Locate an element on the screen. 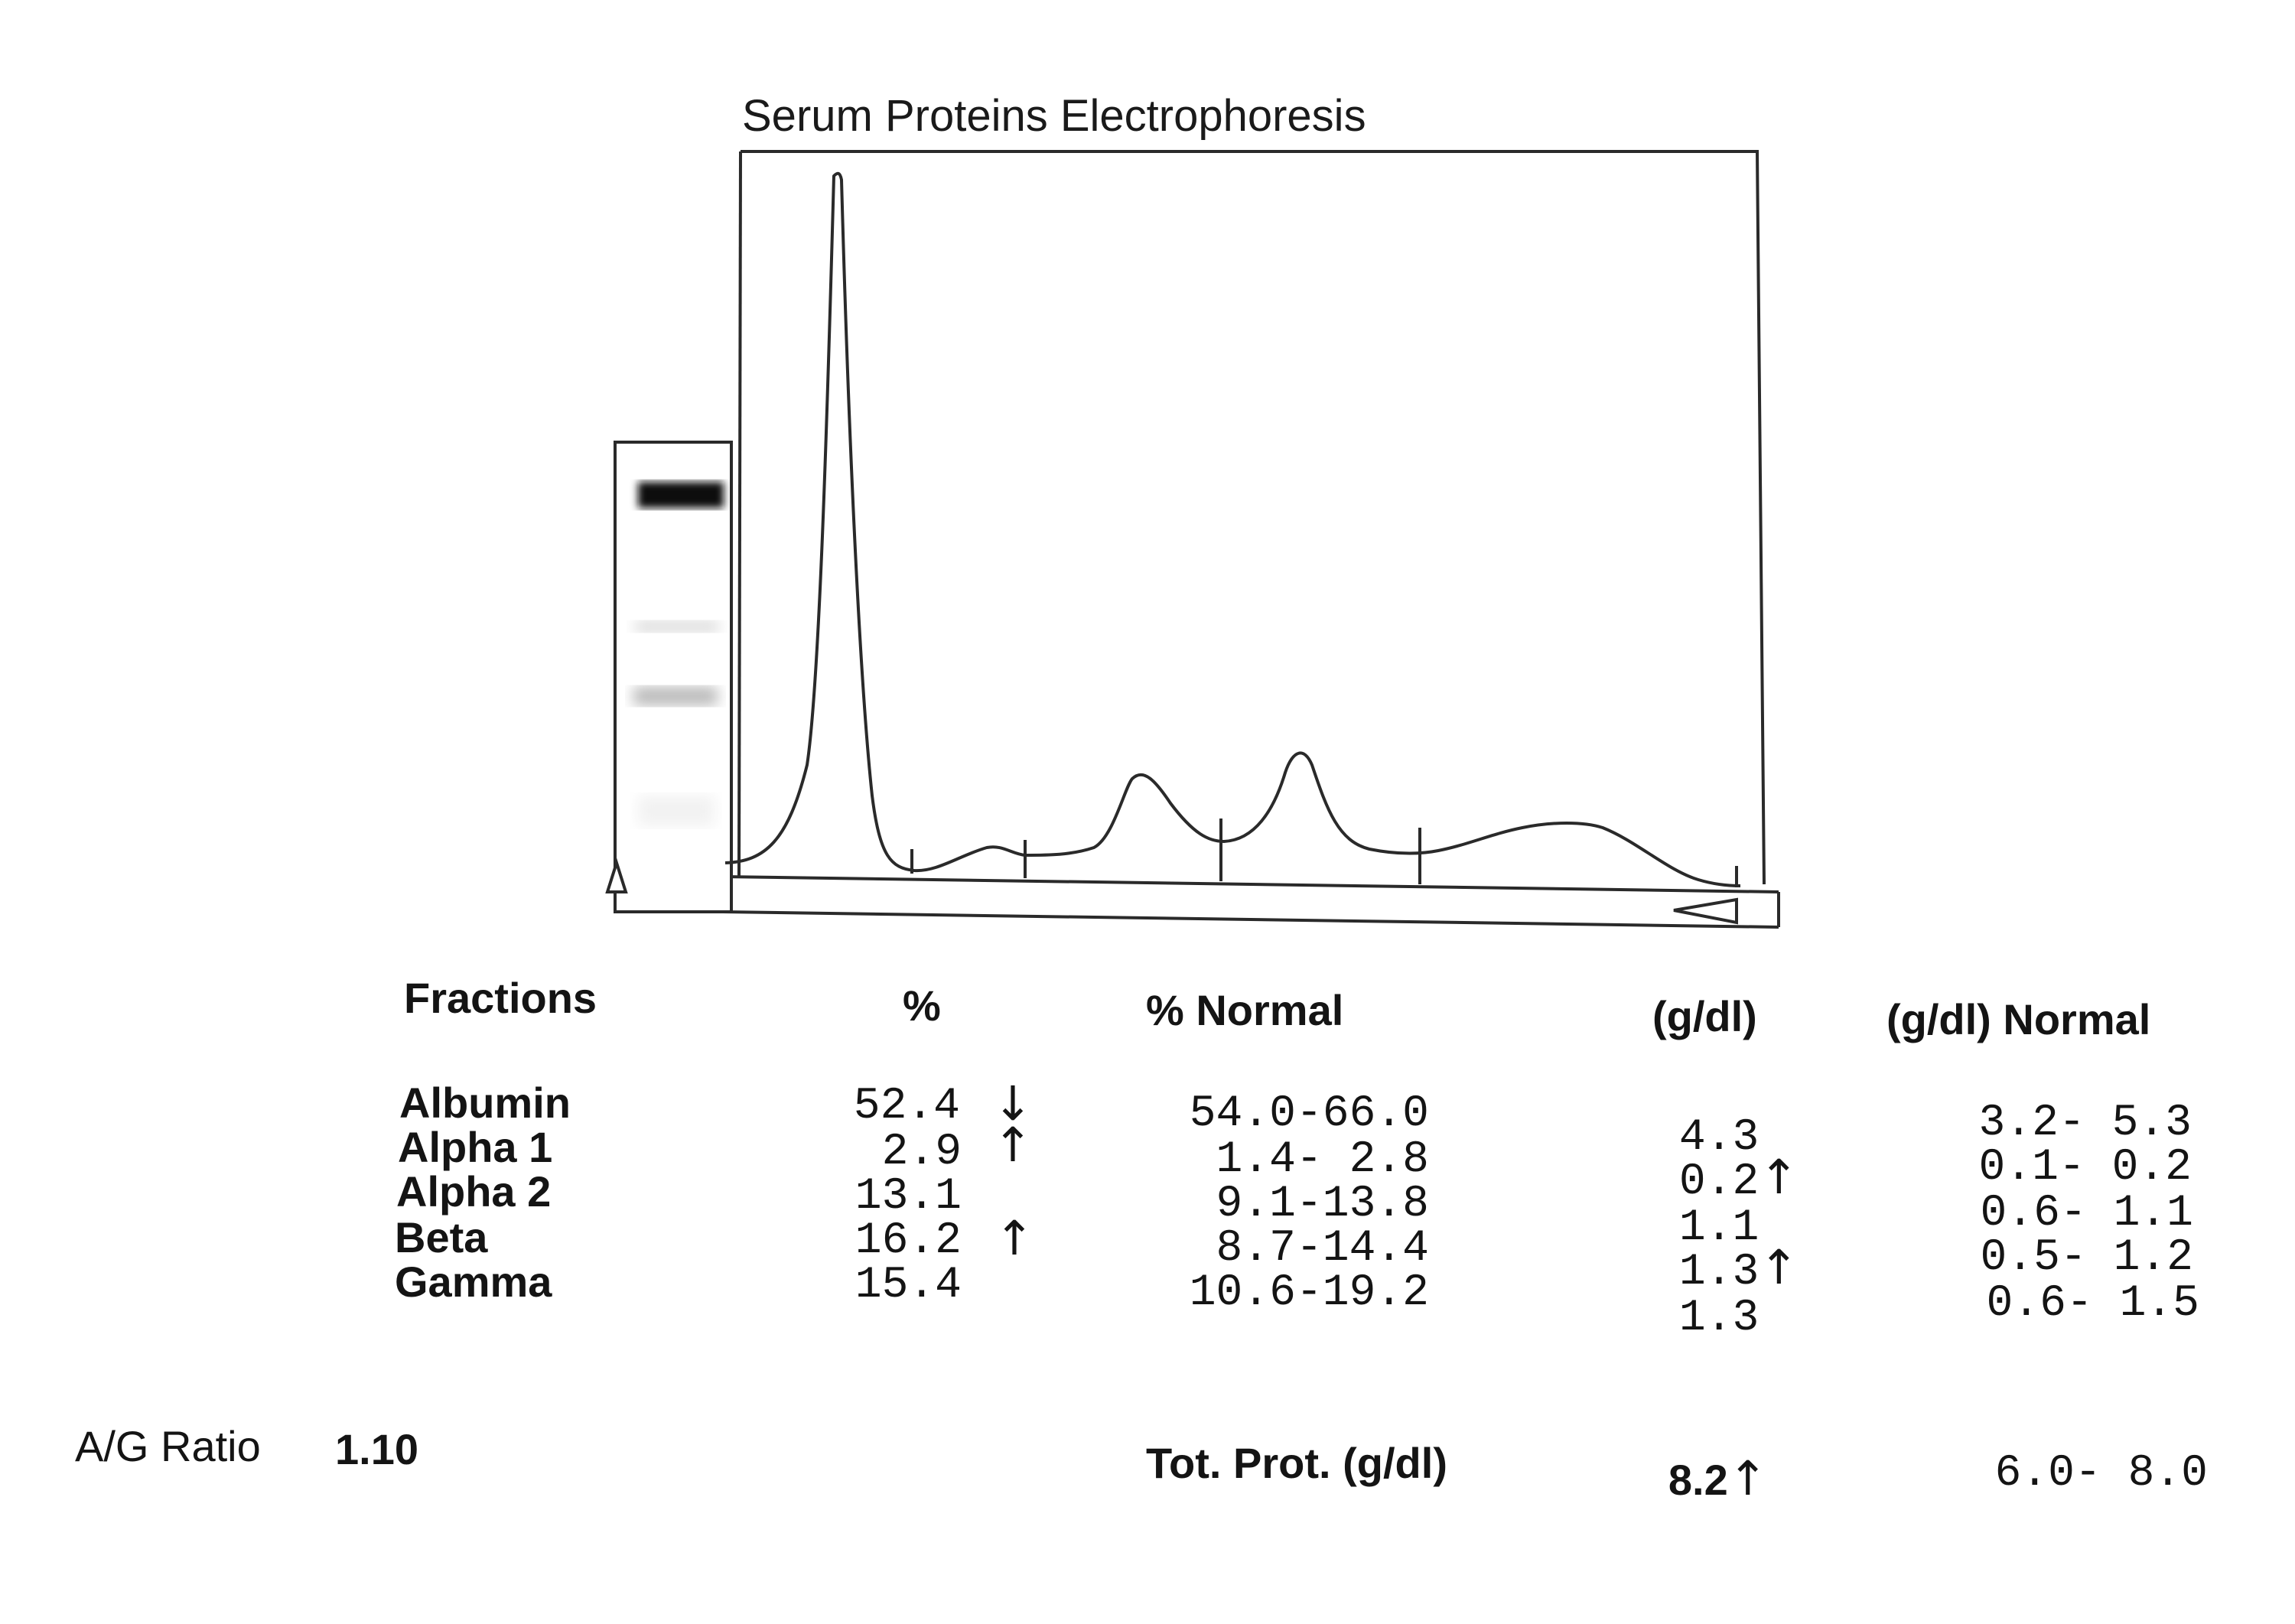  total-protein-cell: 8.2↑ is located at coordinates (1715, 1473).